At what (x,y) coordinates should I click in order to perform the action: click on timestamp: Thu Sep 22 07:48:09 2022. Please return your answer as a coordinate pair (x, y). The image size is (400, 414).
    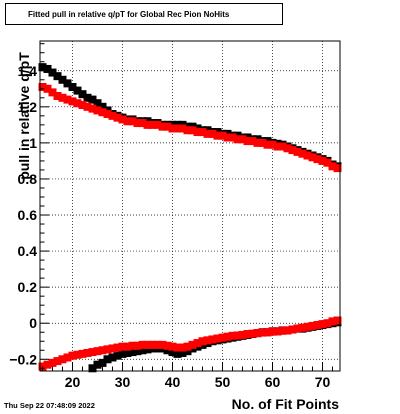
    Looking at the image, I should click on (49, 405).